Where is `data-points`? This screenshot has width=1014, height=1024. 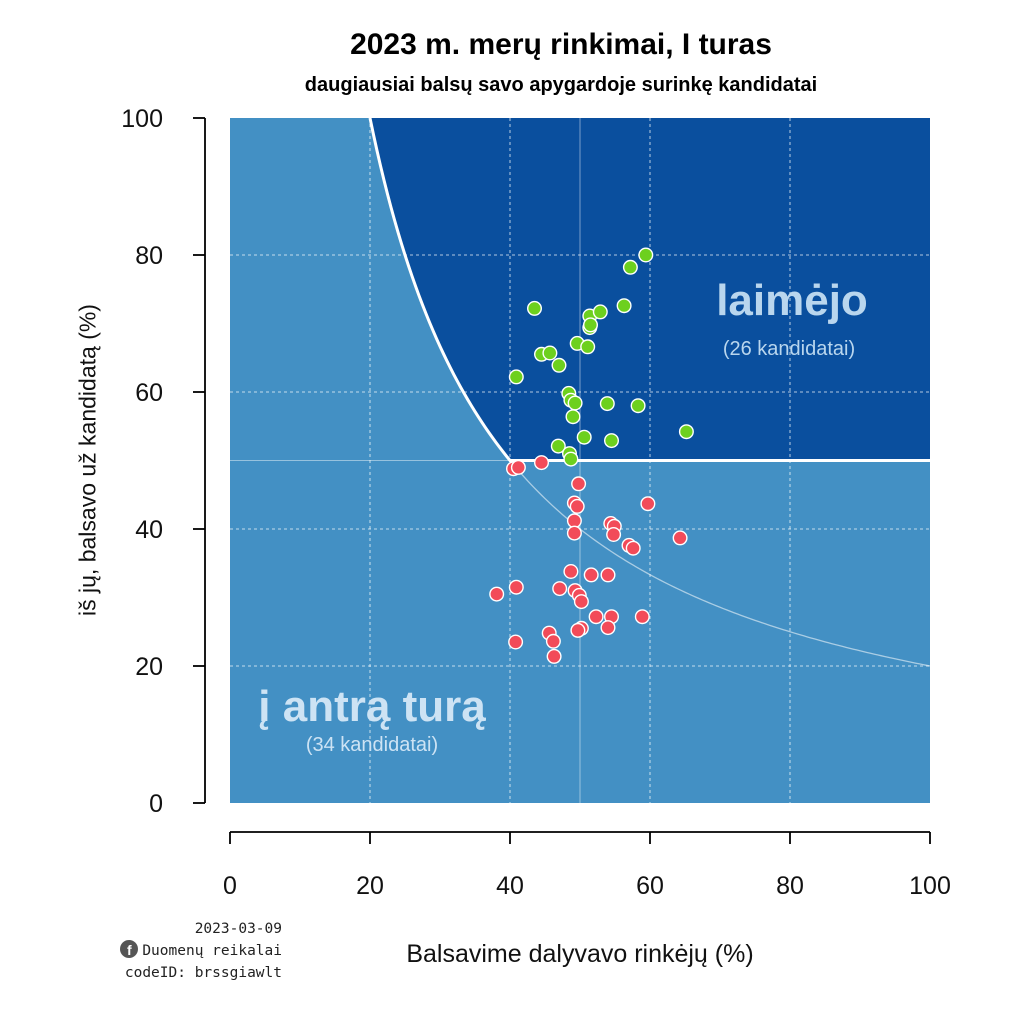
data-points is located at coordinates (591, 455).